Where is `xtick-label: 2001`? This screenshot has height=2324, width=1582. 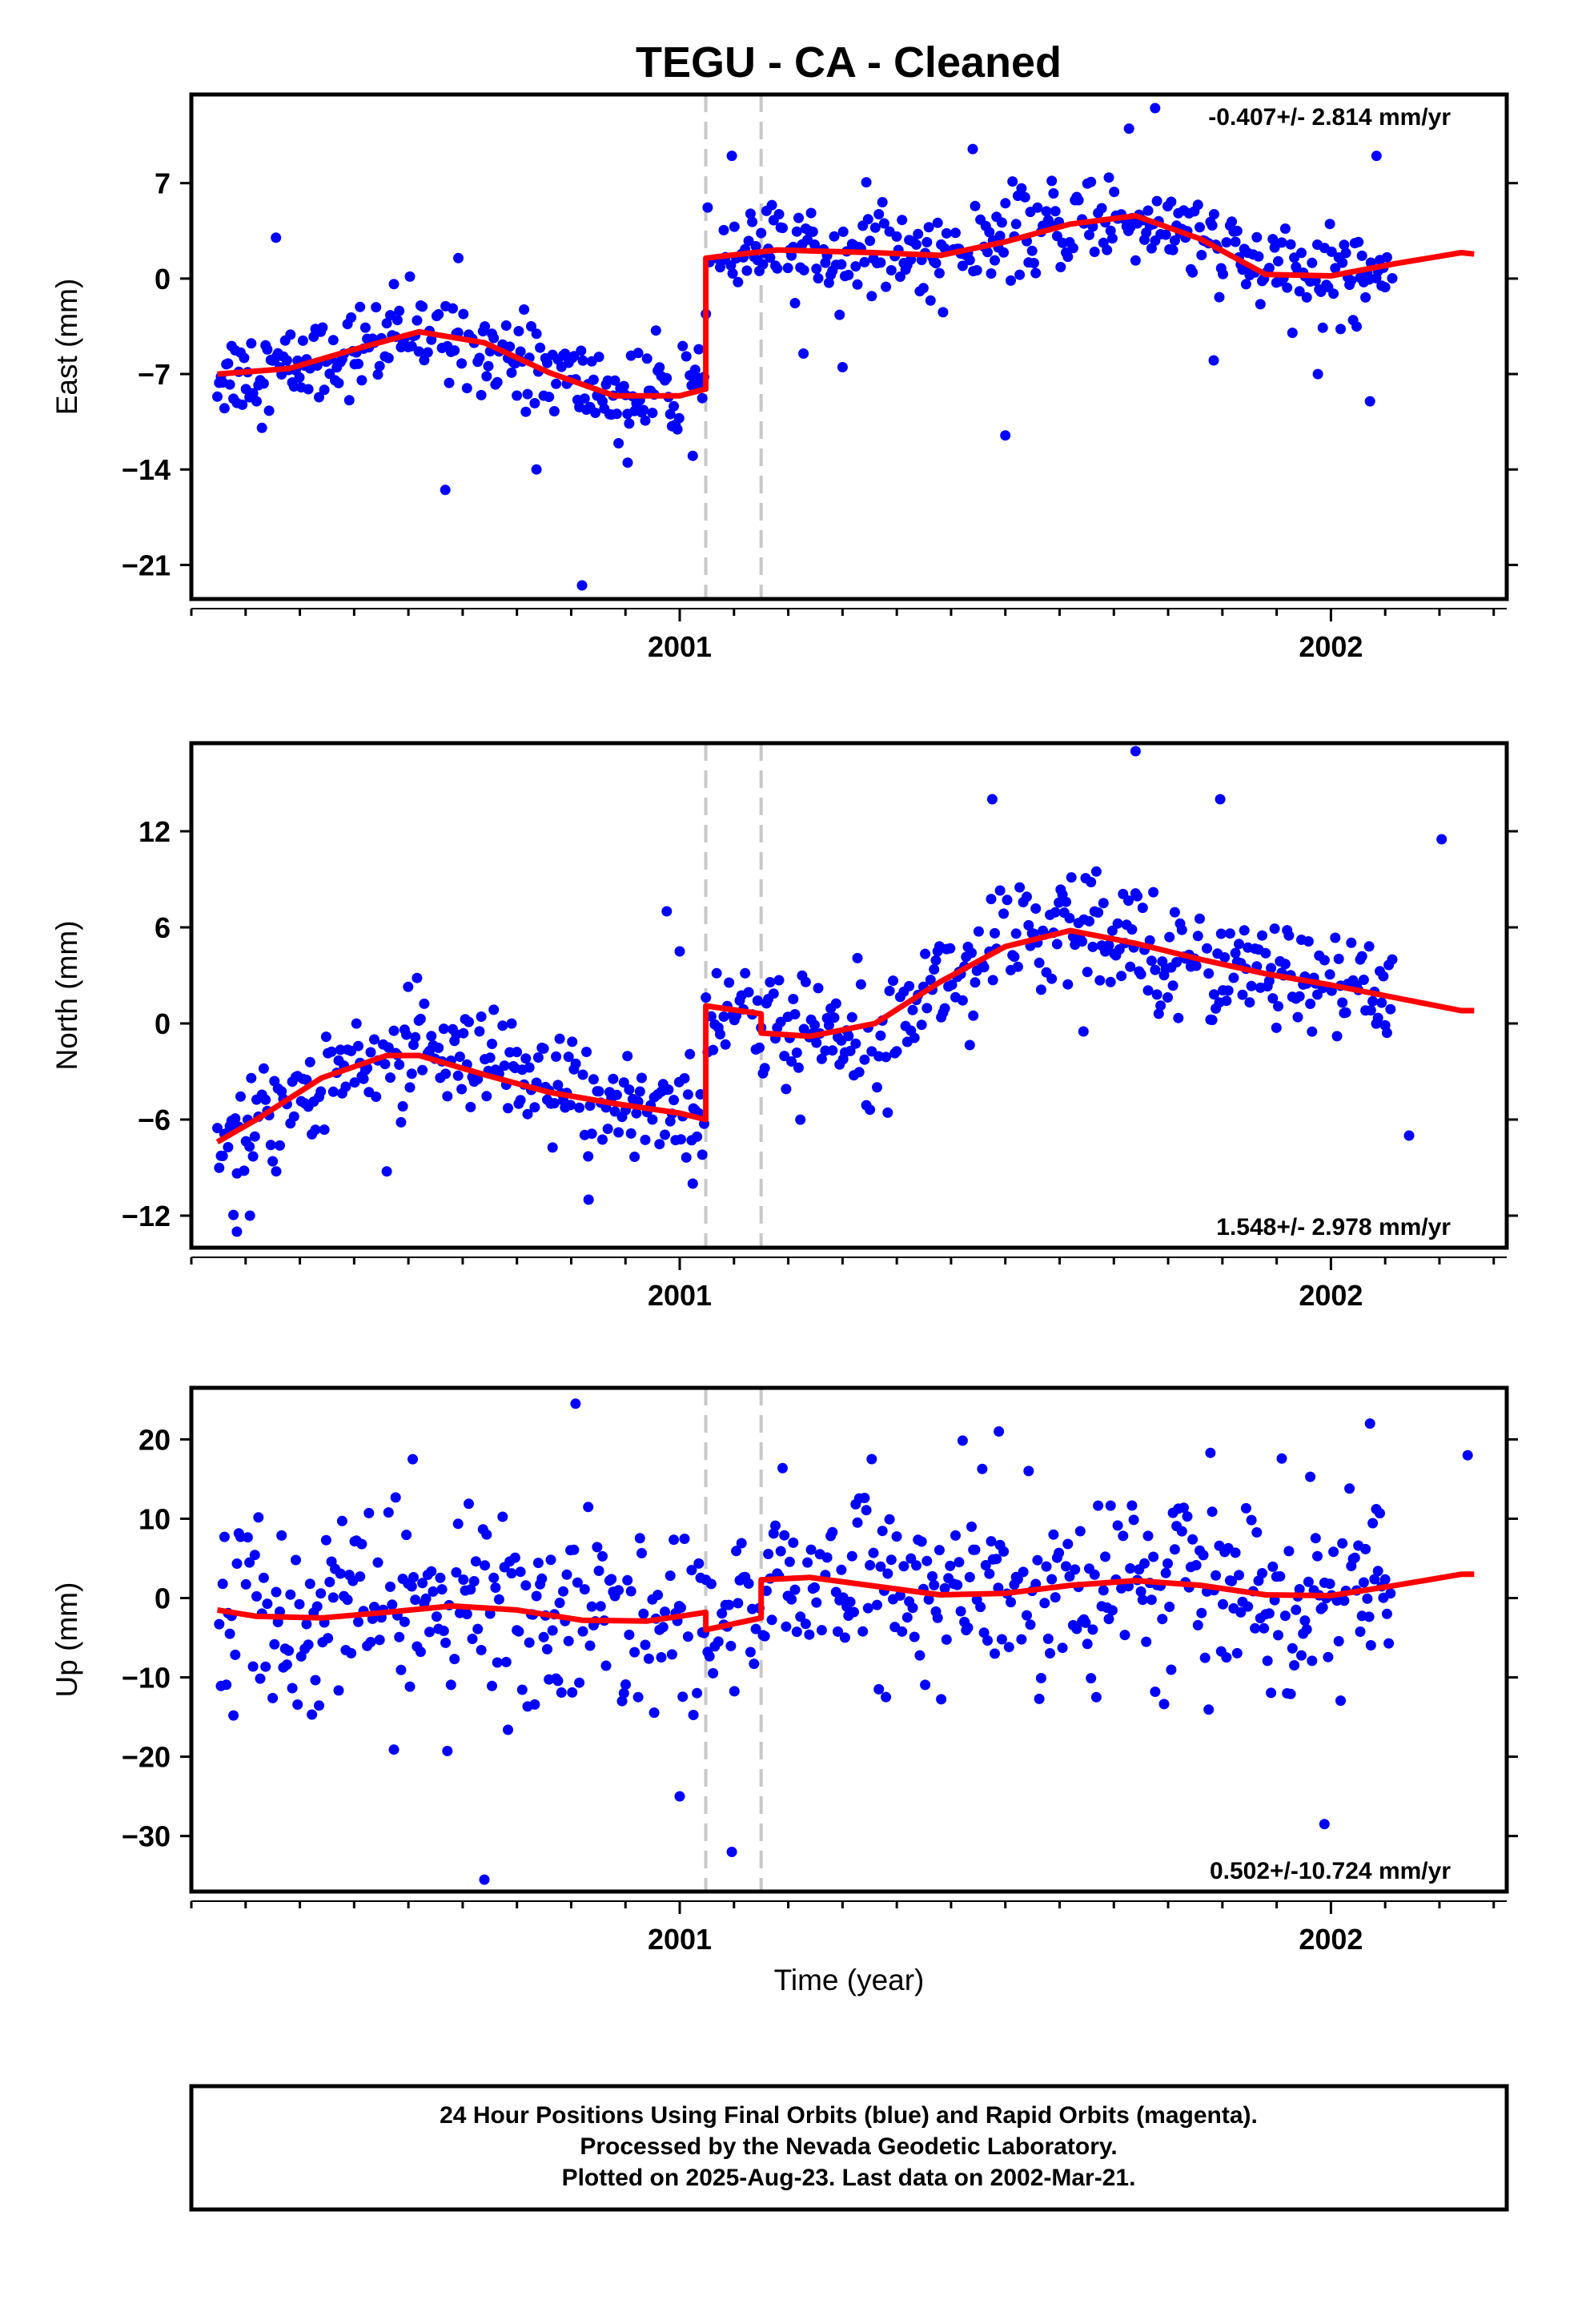 xtick-label: 2001 is located at coordinates (680, 1940).